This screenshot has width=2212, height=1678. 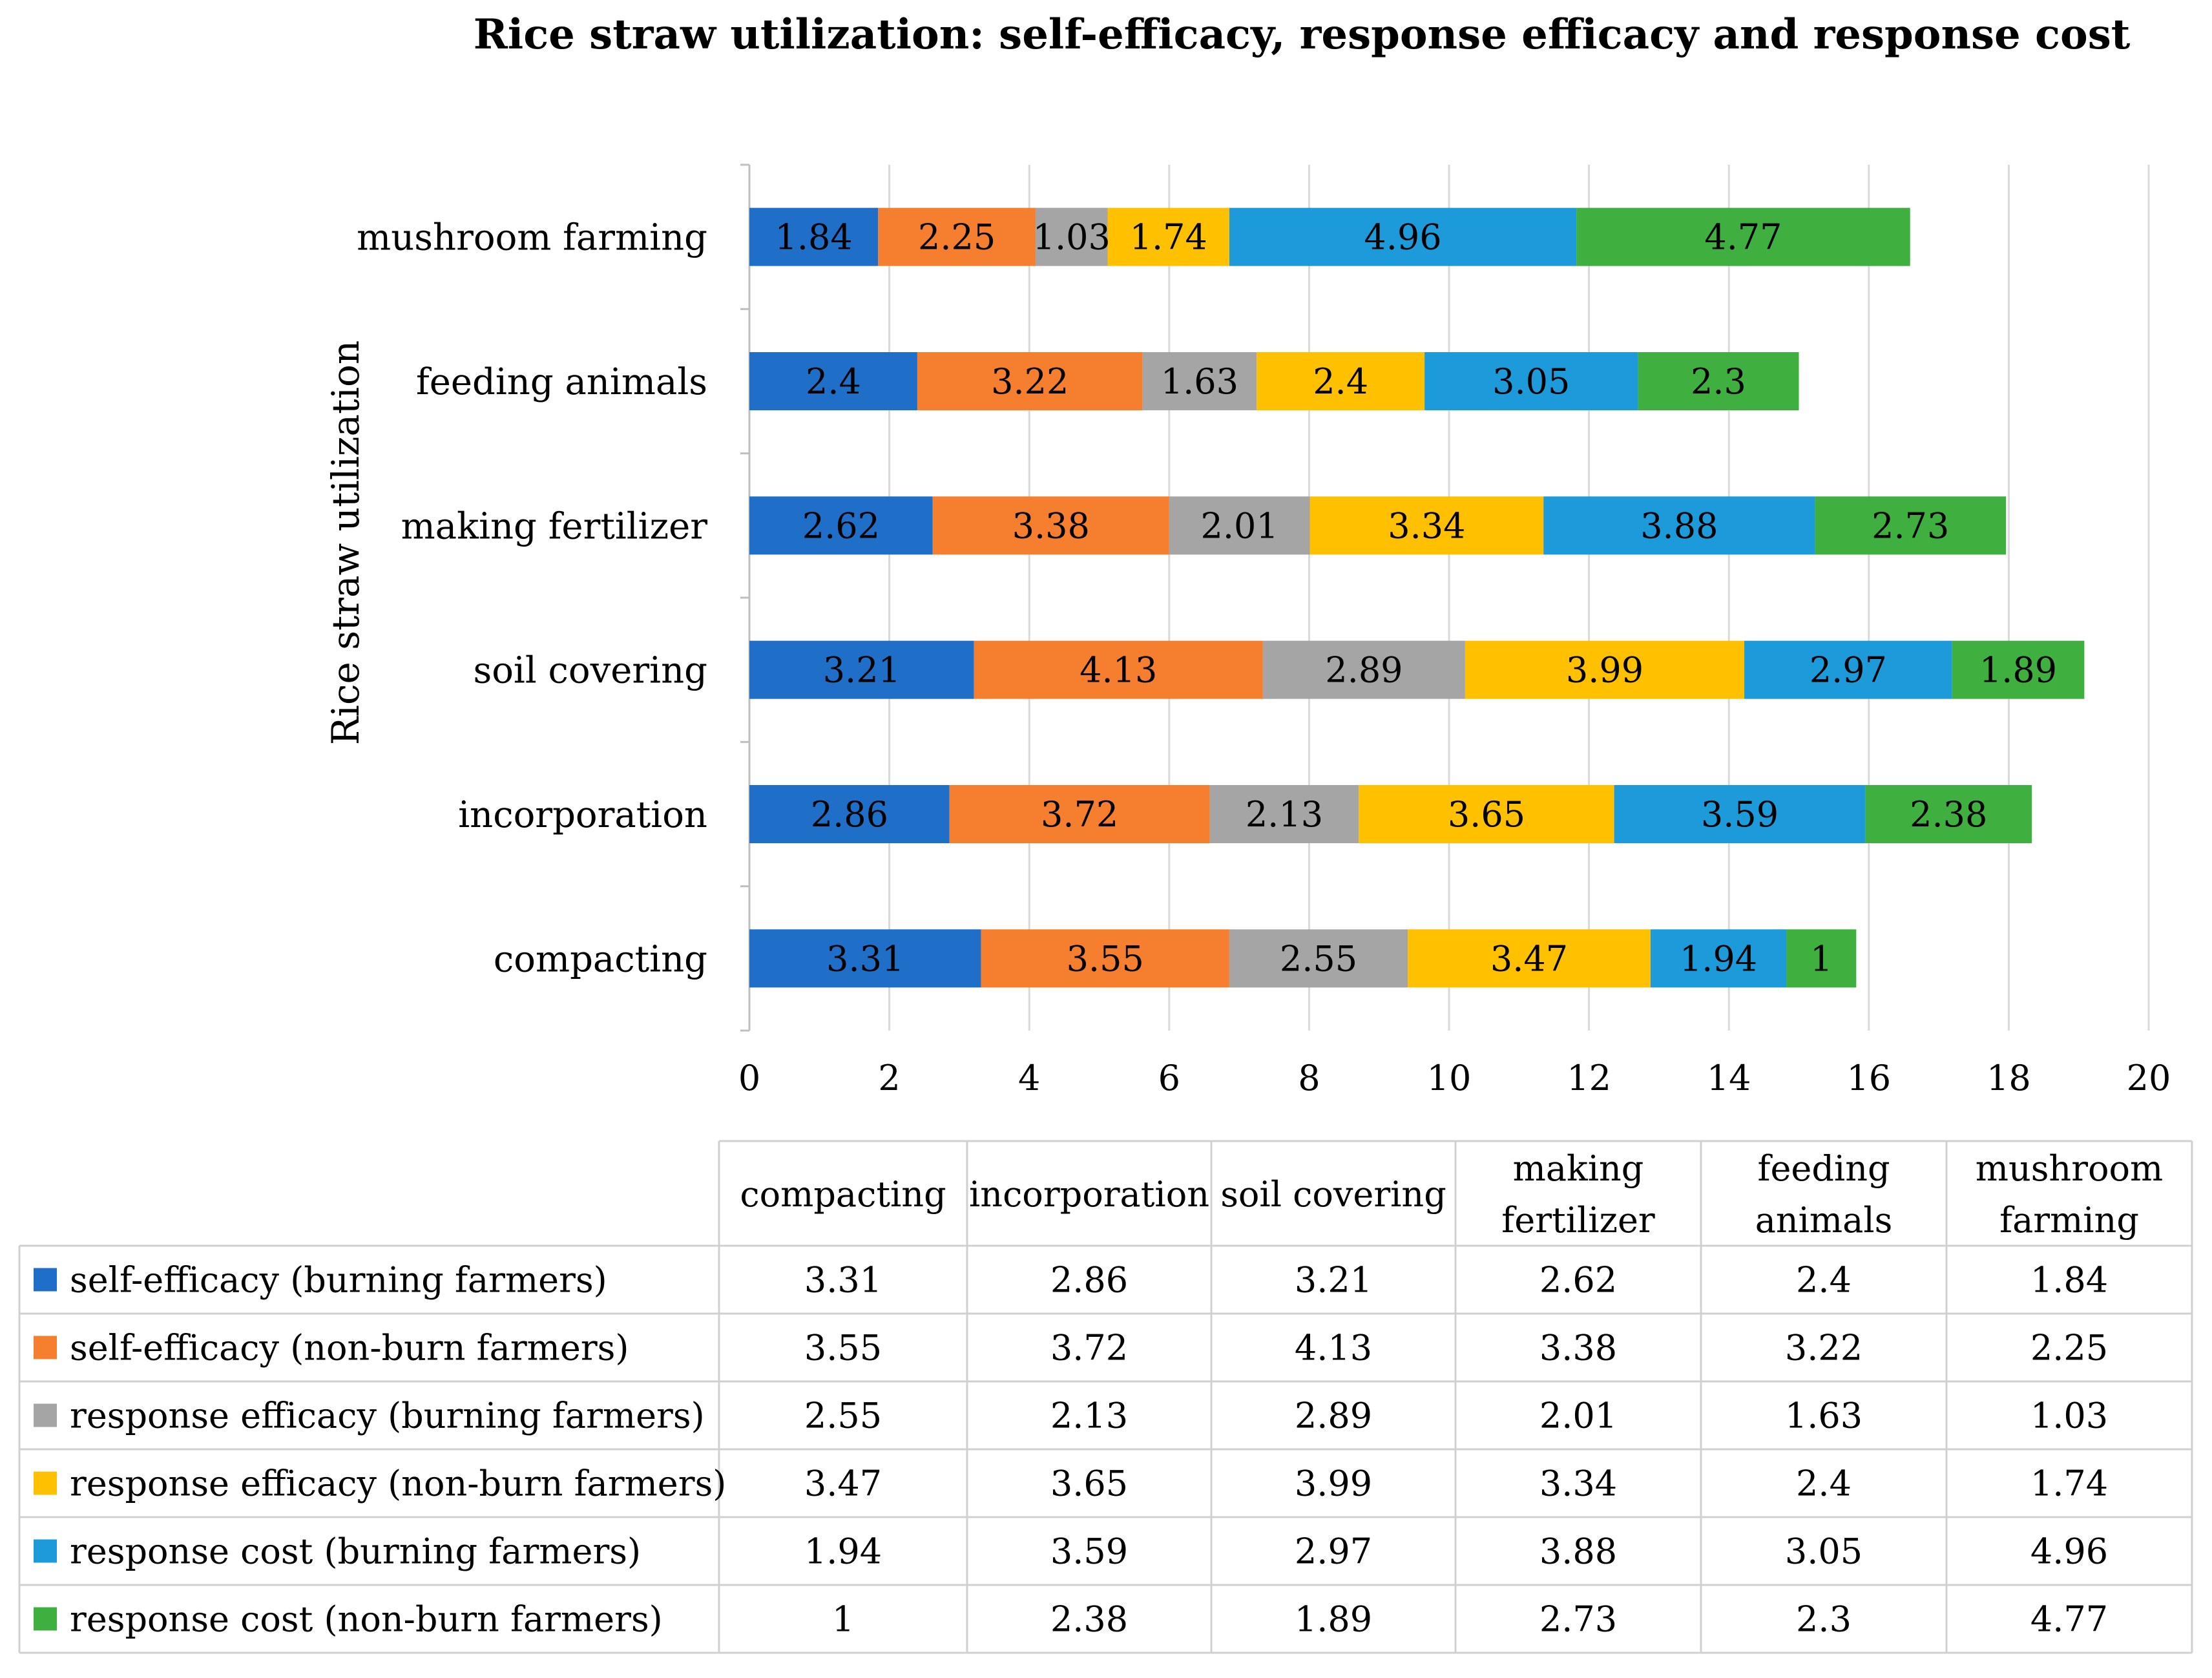 I want to click on data-label: 1.74, so click(x=1168, y=238).